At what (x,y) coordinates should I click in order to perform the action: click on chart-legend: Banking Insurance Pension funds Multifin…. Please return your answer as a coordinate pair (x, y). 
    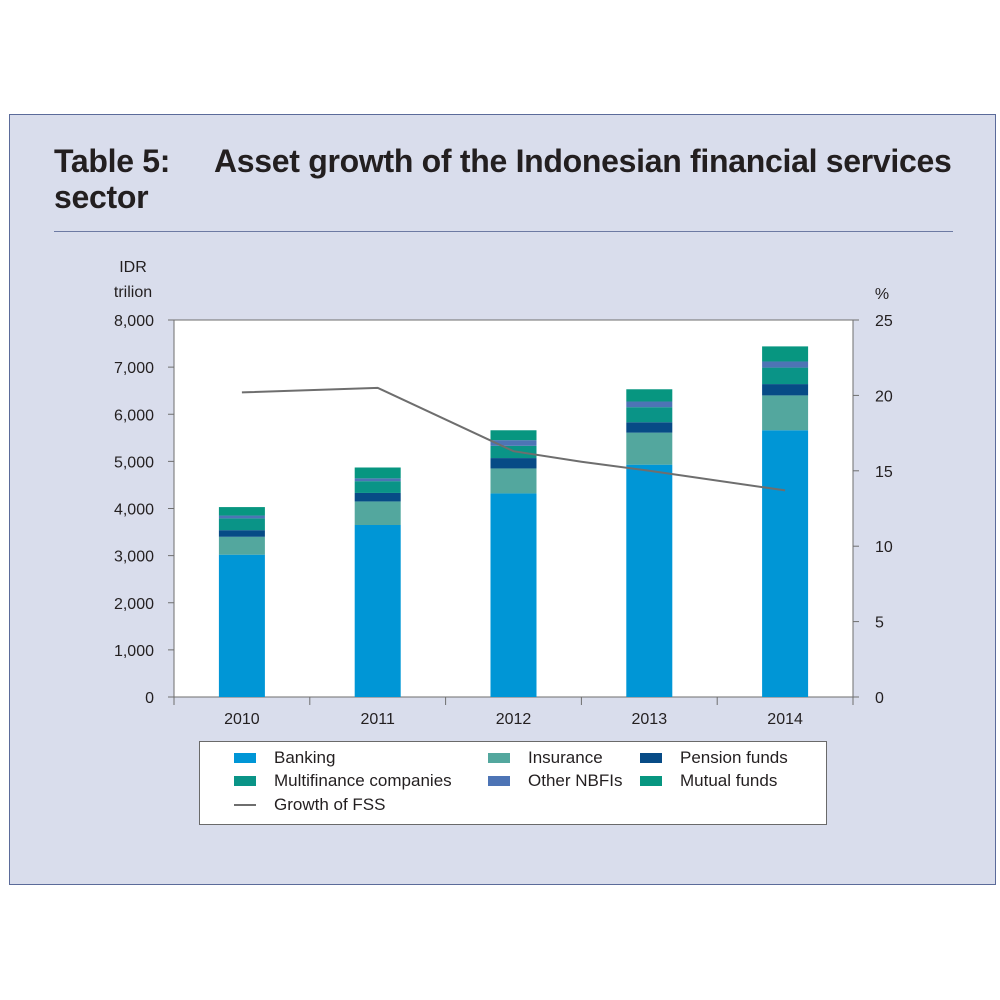
    Looking at the image, I should click on (513, 783).